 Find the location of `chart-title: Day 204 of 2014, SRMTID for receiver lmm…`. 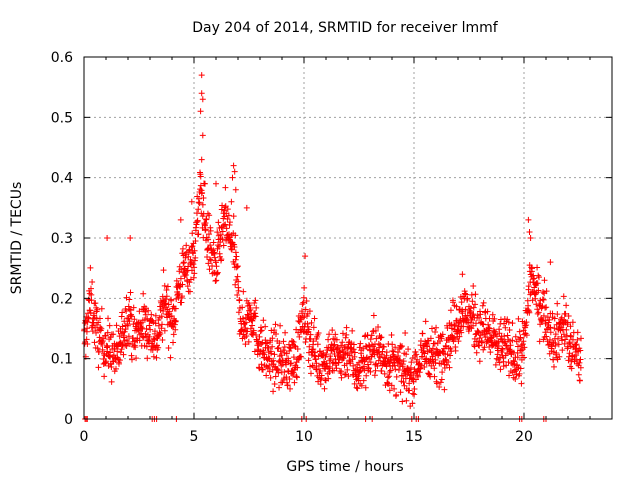

chart-title: Day 204 of 2014, SRMTID for receiver lmm… is located at coordinates (345, 28).